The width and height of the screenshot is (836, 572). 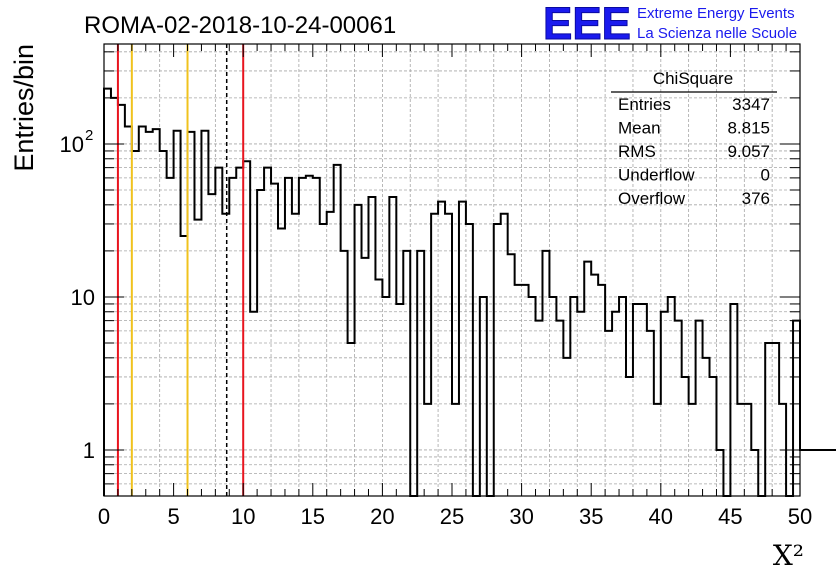 I want to click on x-tick-label: 15, so click(x=313, y=516).